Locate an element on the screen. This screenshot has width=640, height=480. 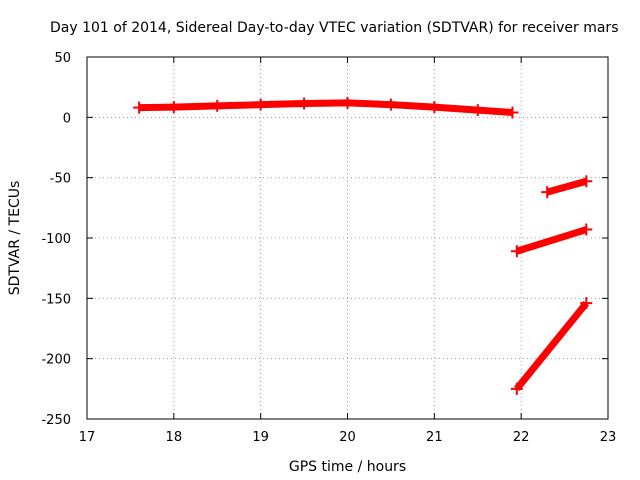
x-tick-label: 18 is located at coordinates (174, 437).